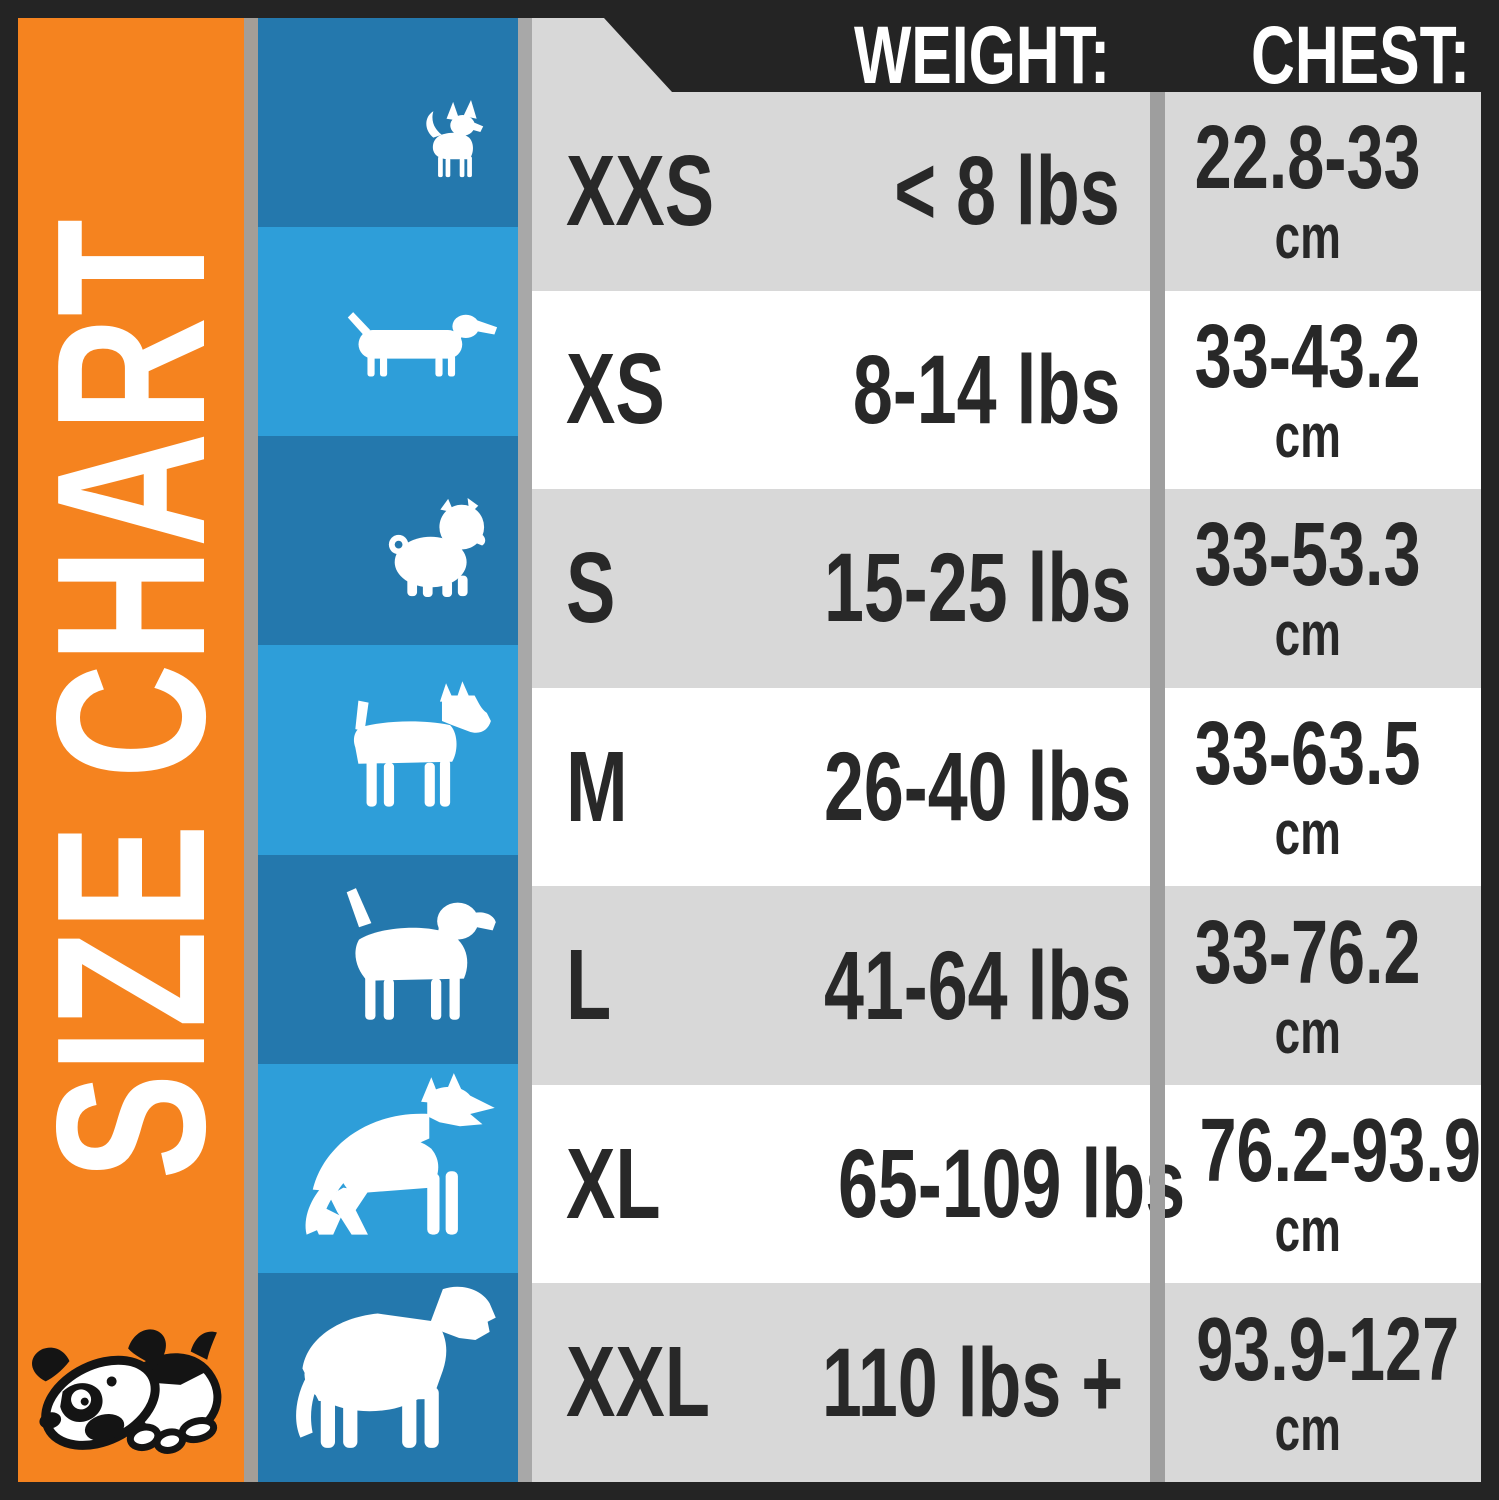 The height and width of the screenshot is (1500, 1499). I want to click on row-xxl: XXL 110 lbs + 93.9-127 cm, so click(1006, 1383).